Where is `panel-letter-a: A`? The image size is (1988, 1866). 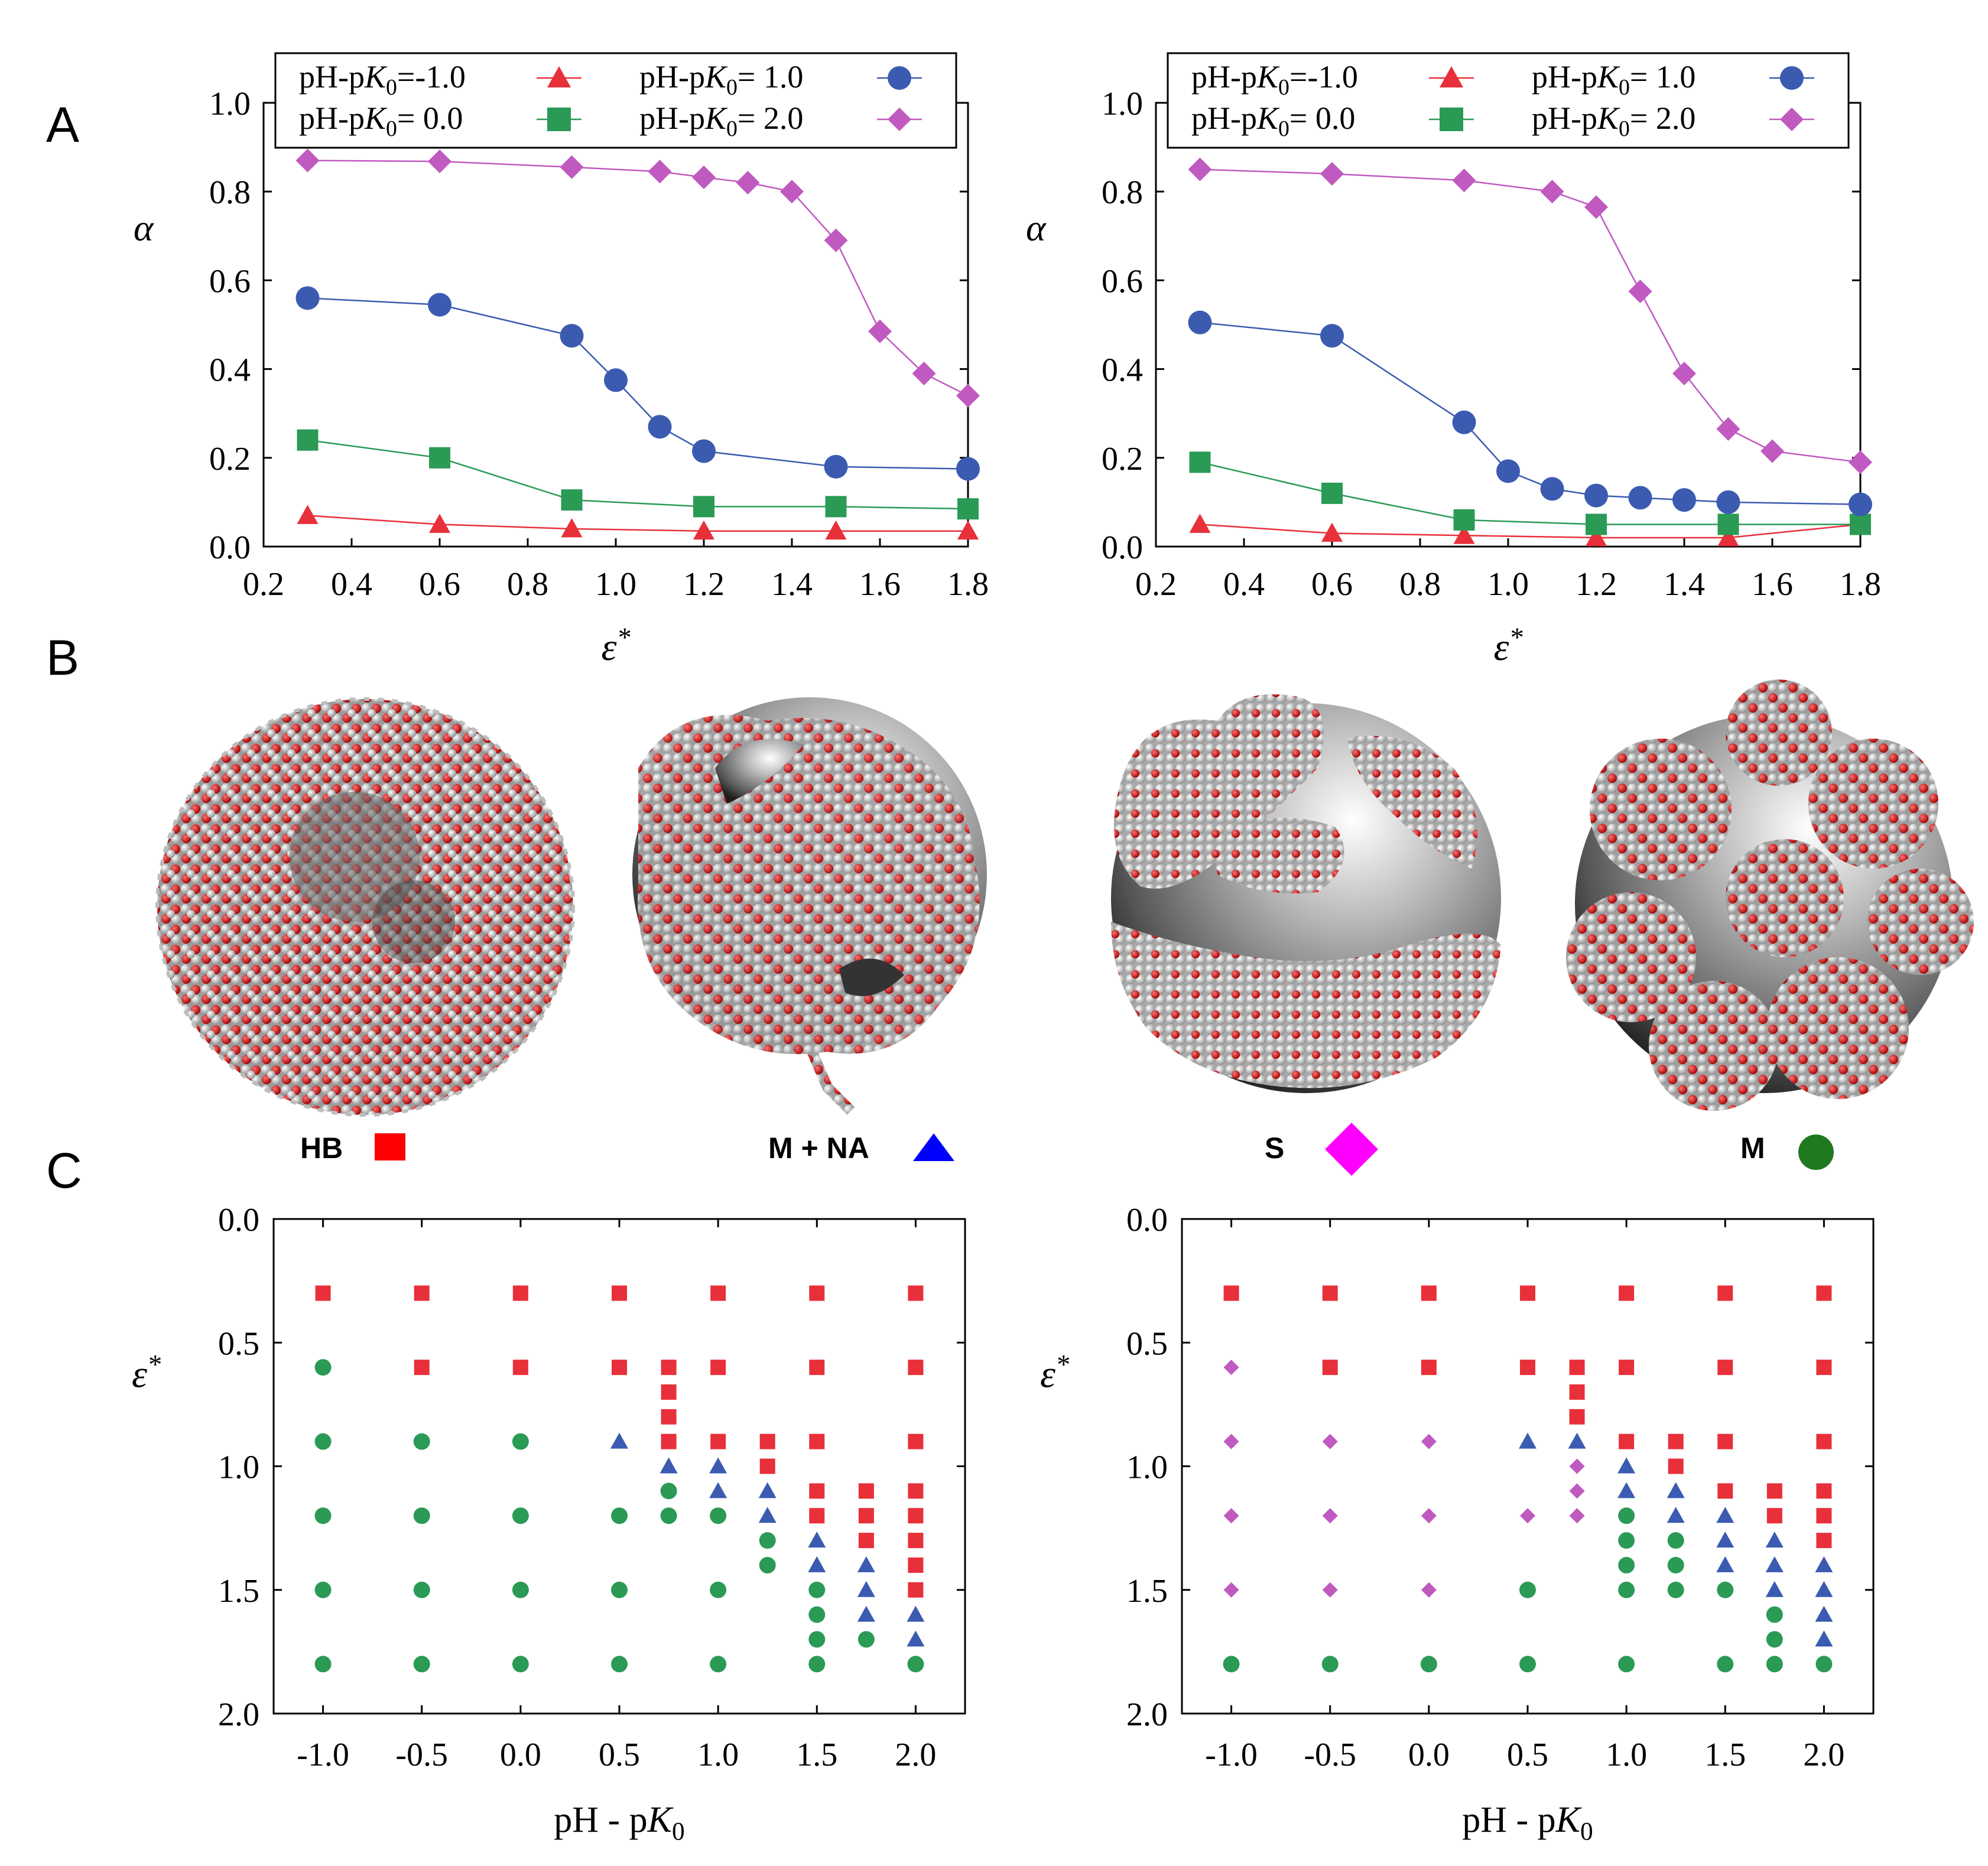
panel-letter-a: A is located at coordinates (62, 124).